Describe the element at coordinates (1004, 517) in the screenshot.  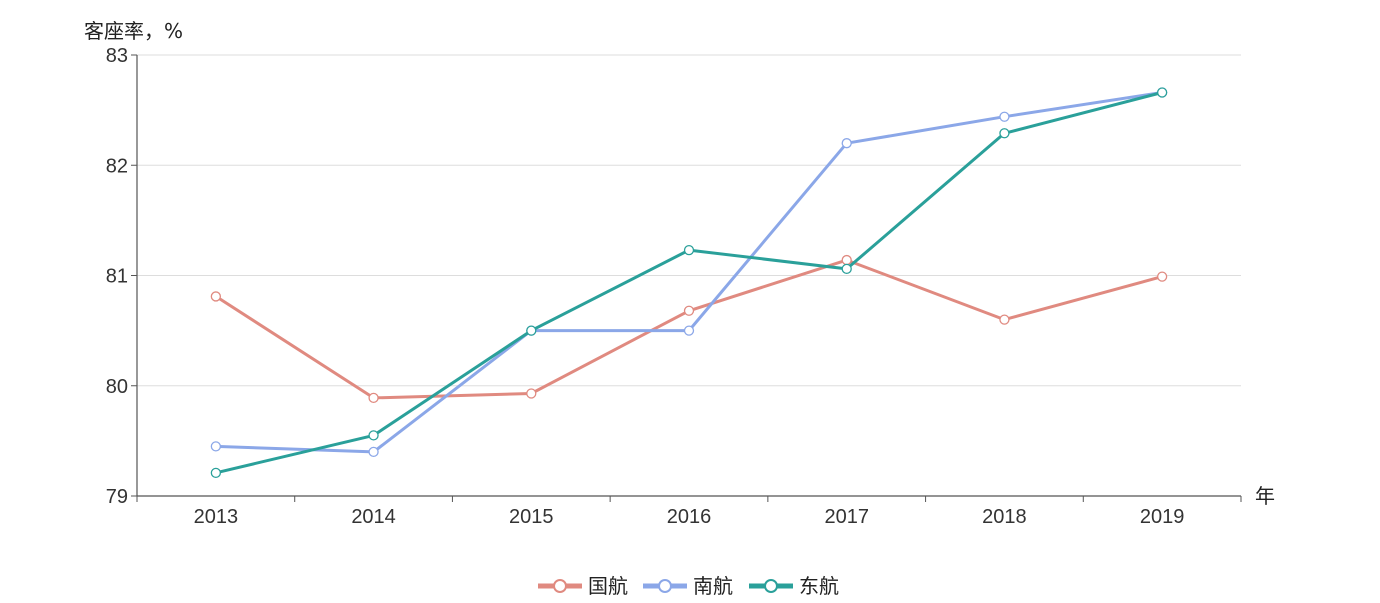
I see `x-tick-label: 2018` at that location.